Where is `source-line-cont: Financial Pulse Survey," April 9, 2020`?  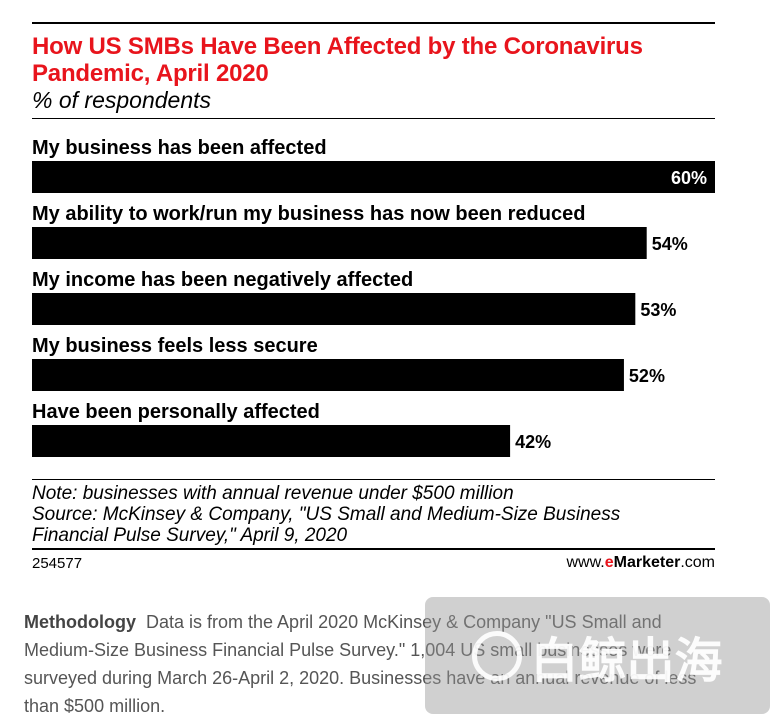 source-line-cont: Financial Pulse Survey," April 9, 2020 is located at coordinates (190, 535).